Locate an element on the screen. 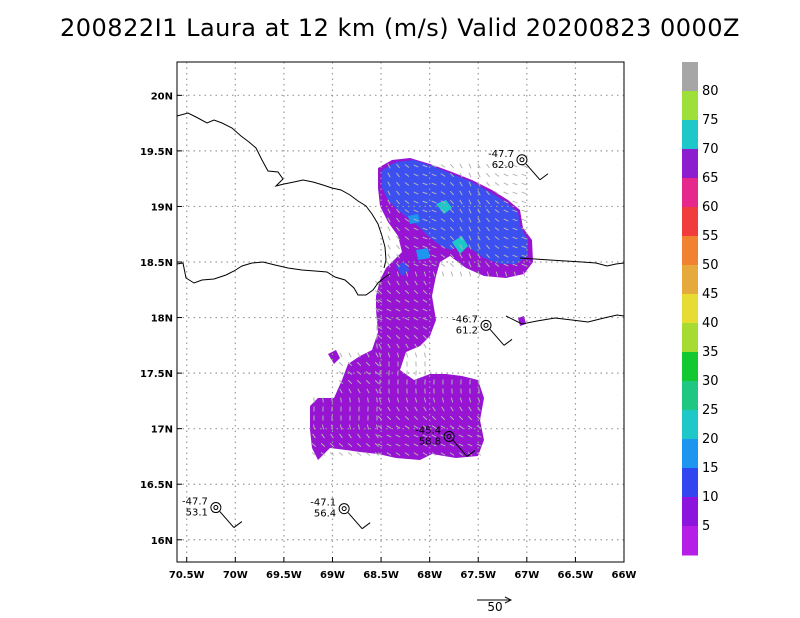 This screenshot has width=800, height=618. wind-barb-shaft is located at coordinates (460, 448).